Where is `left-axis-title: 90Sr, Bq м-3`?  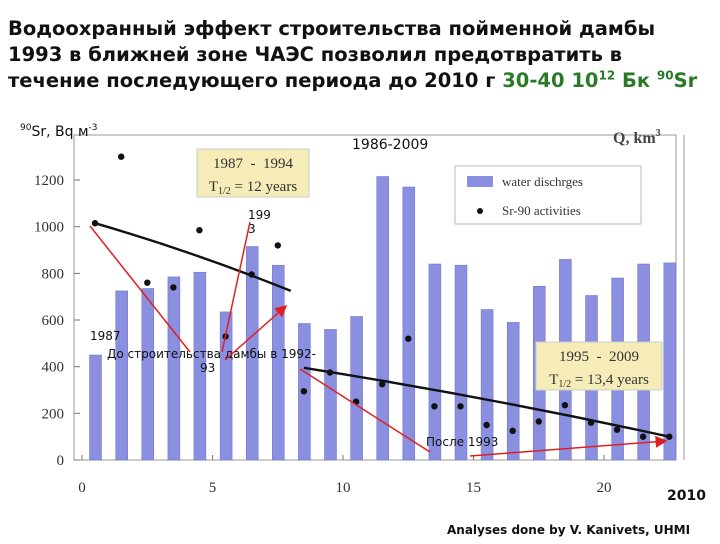
left-axis-title: 90Sr, Bq м-3 is located at coordinates (58, 131).